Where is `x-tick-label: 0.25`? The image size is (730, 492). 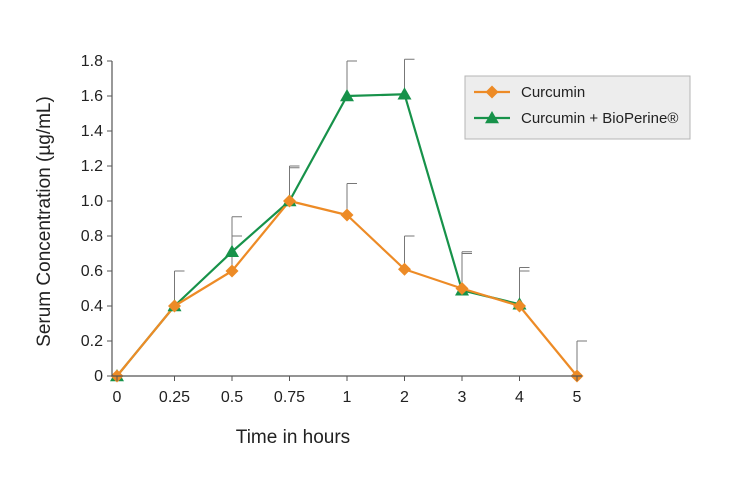 x-tick-label: 0.25 is located at coordinates (174, 397).